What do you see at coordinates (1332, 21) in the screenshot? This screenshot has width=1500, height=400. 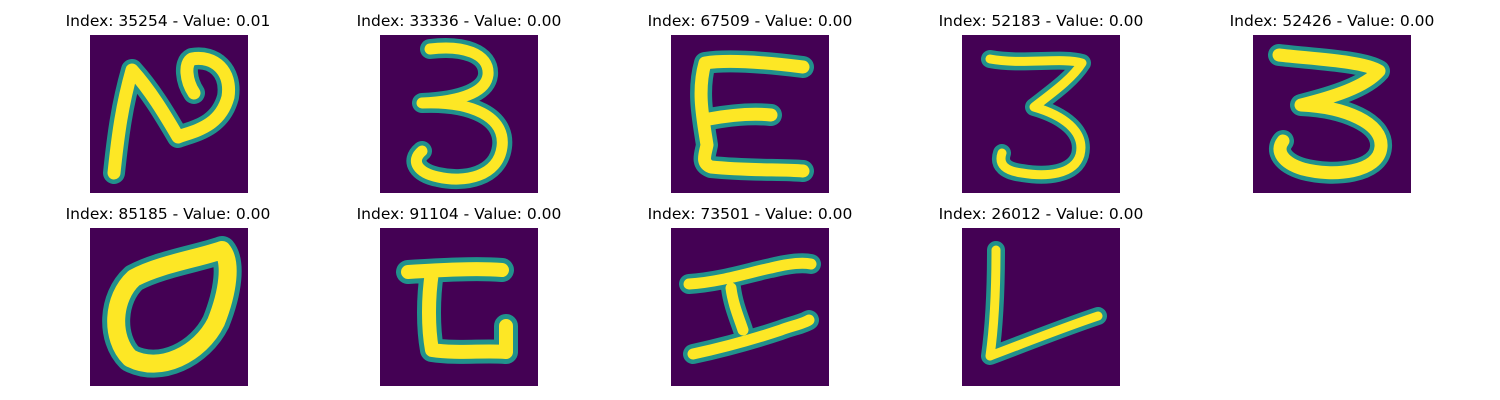 I see `panel-title: Index: 52426 - Value: 0.00` at bounding box center [1332, 21].